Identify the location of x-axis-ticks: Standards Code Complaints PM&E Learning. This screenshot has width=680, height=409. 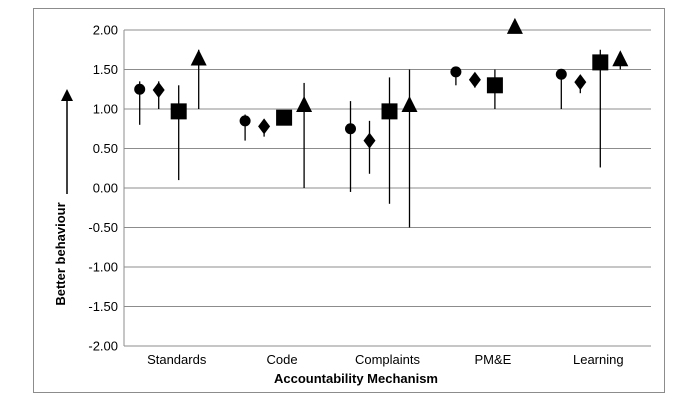
(385, 359).